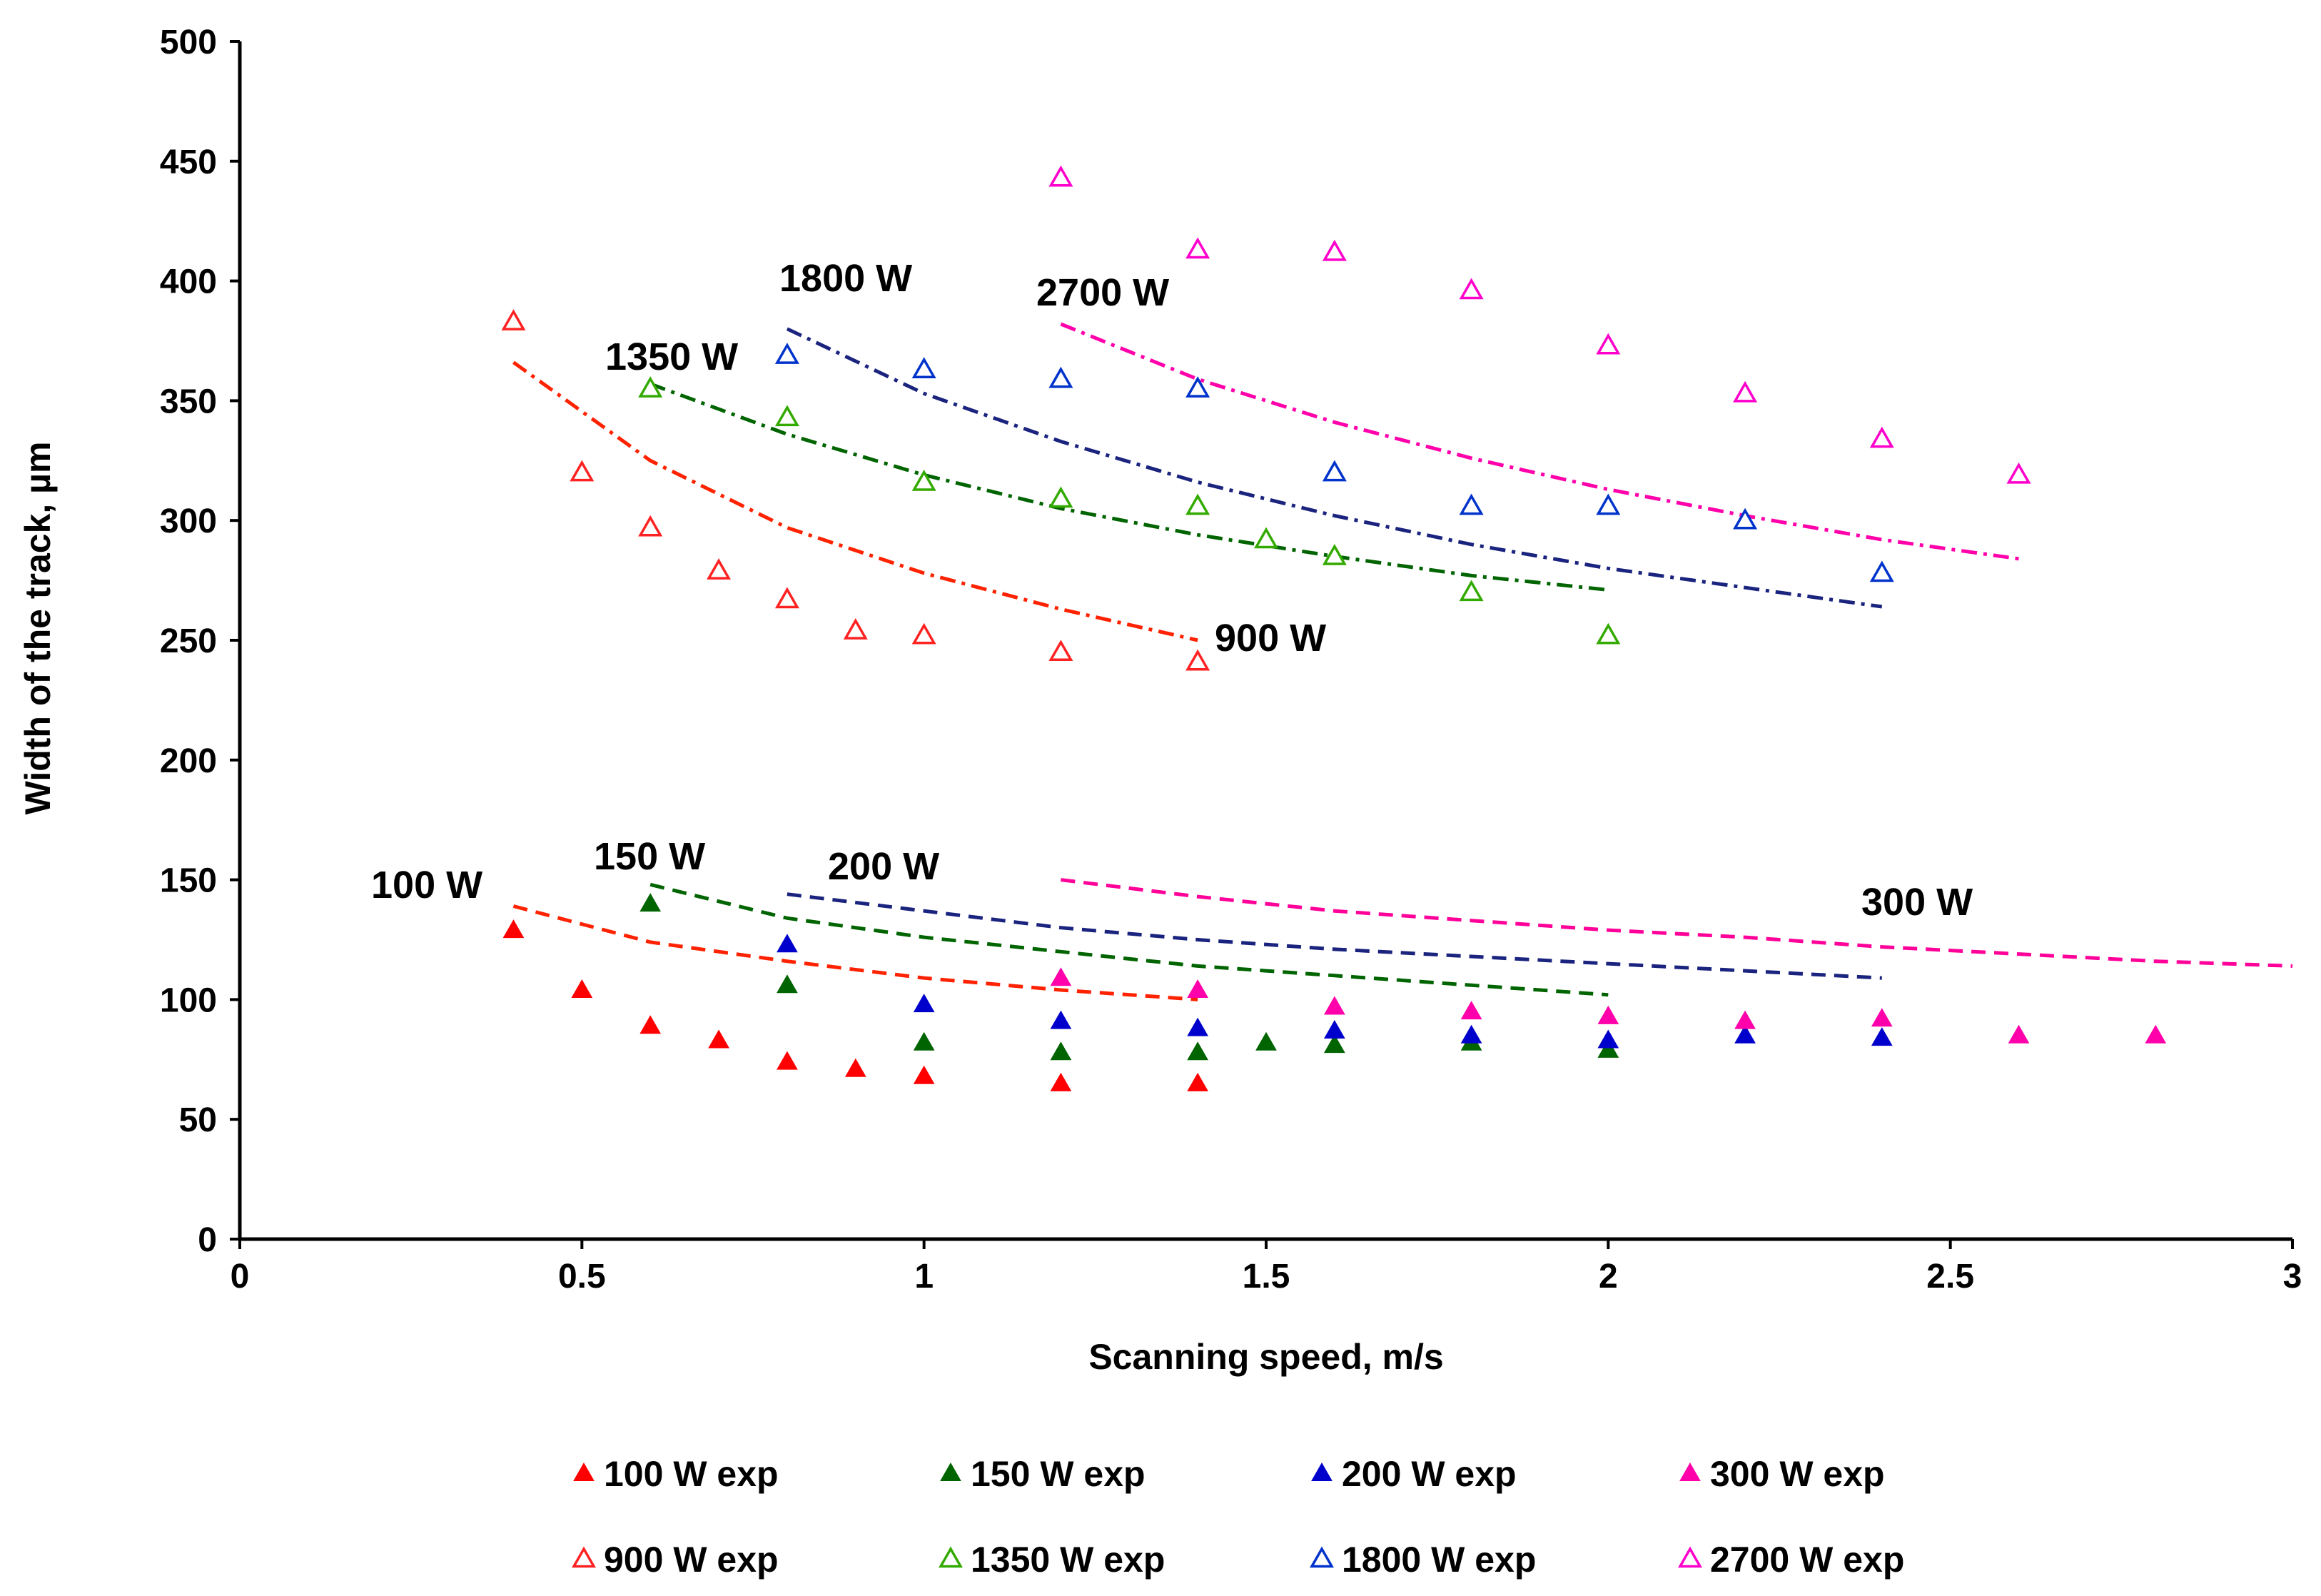 The width and height of the screenshot is (2321, 1596). Describe the element at coordinates (189, 641) in the screenshot. I see `y-tick-label: 250` at that location.